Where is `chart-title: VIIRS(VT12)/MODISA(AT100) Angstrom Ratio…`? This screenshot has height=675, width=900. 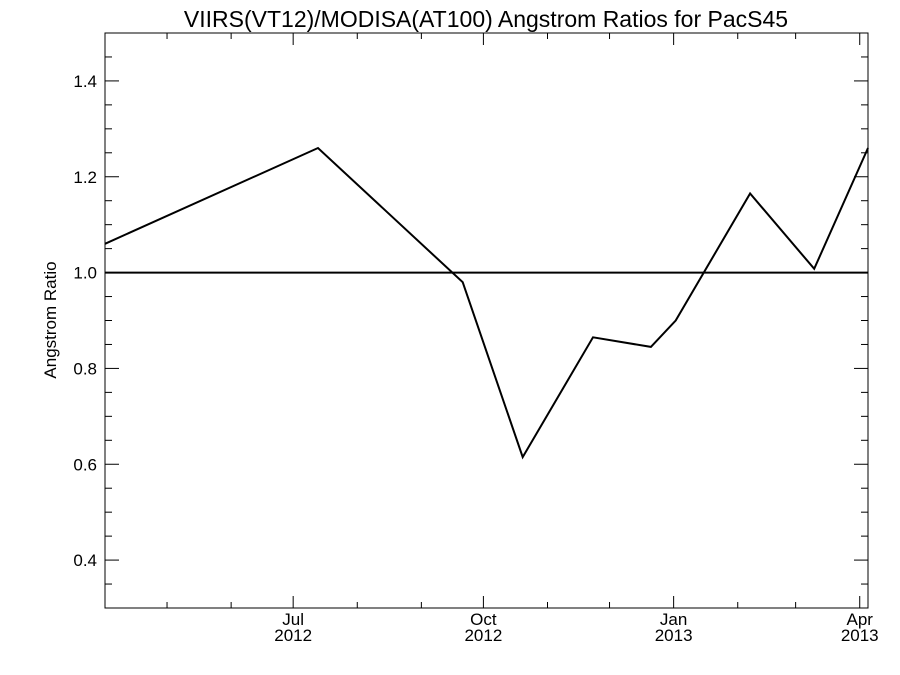
chart-title: VIIRS(VT12)/MODISA(AT100) Angstrom Ratio… is located at coordinates (486, 19).